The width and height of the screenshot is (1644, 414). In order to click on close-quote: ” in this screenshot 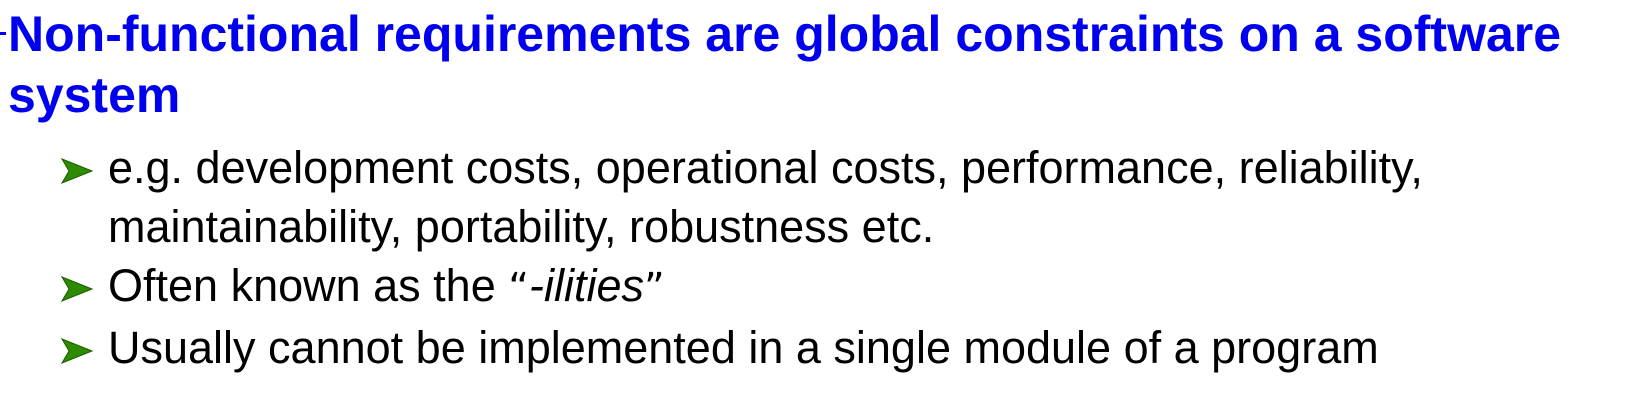, I will do `click(654, 288)`.